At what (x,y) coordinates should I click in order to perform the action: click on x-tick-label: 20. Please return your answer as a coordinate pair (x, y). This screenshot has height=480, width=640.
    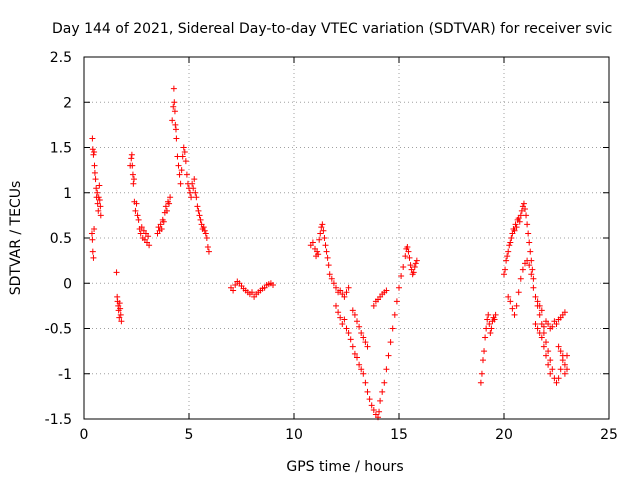
    Looking at the image, I should click on (504, 435).